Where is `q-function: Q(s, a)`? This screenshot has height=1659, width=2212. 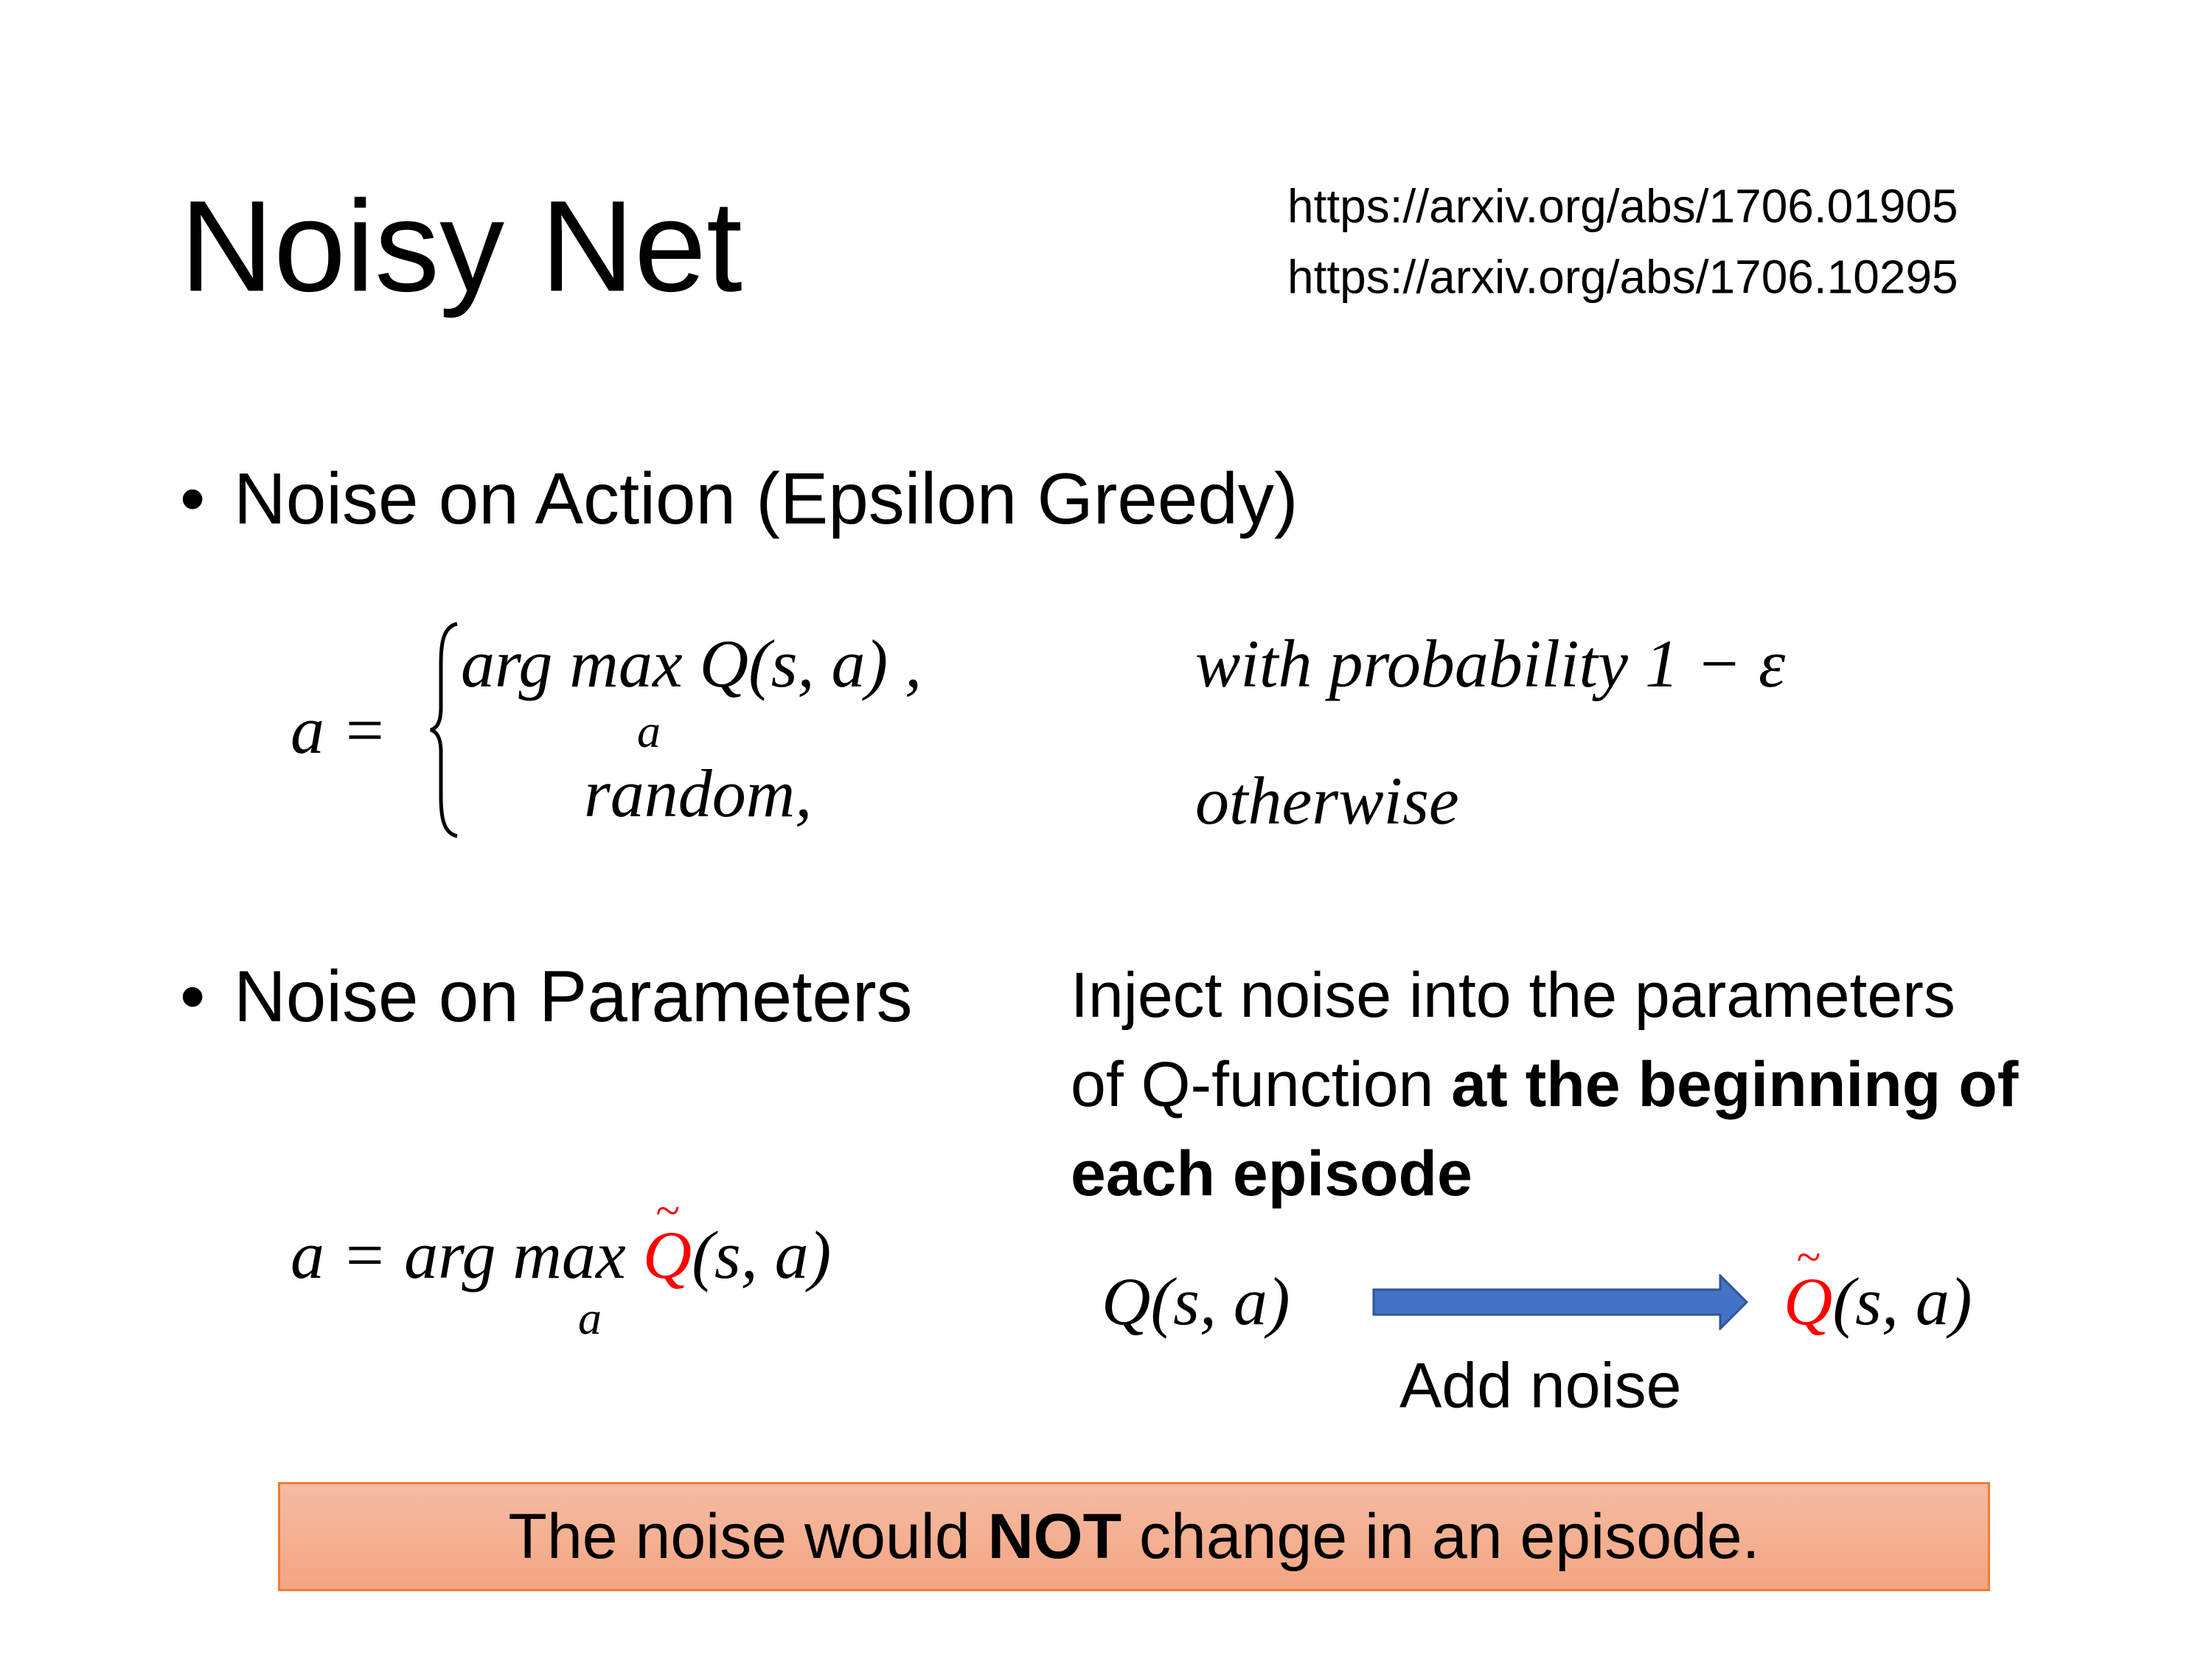 q-function: Q(s, a) is located at coordinates (1196, 1301).